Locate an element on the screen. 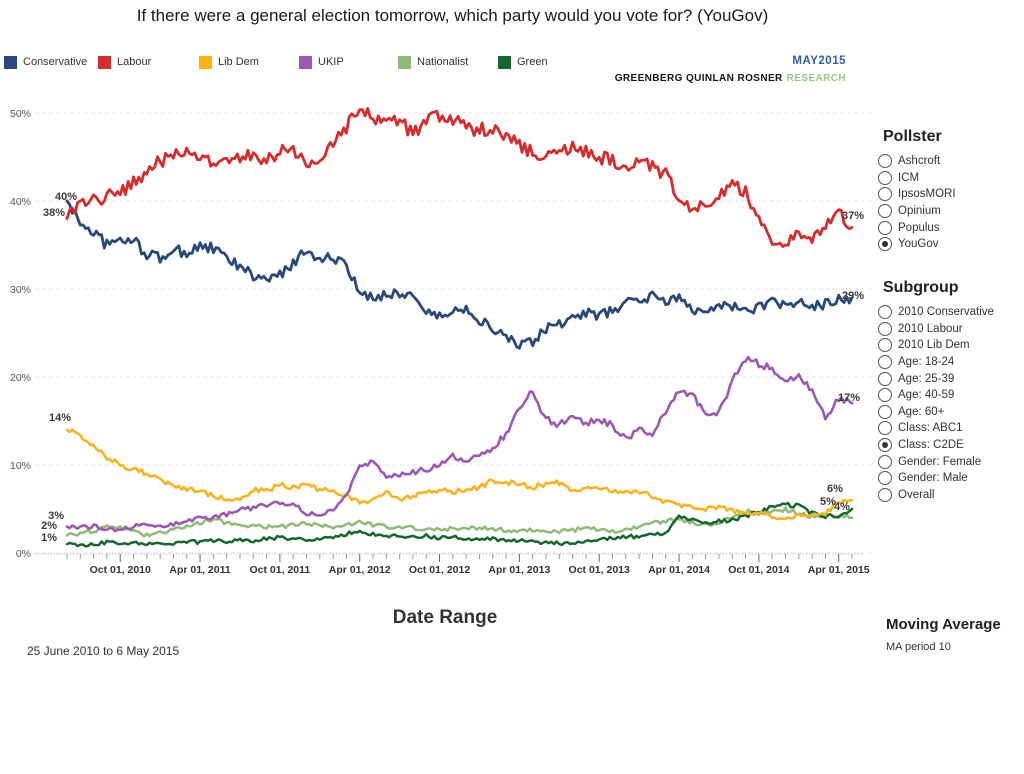  series-end-label-ukip: 17% is located at coordinates (849, 398).